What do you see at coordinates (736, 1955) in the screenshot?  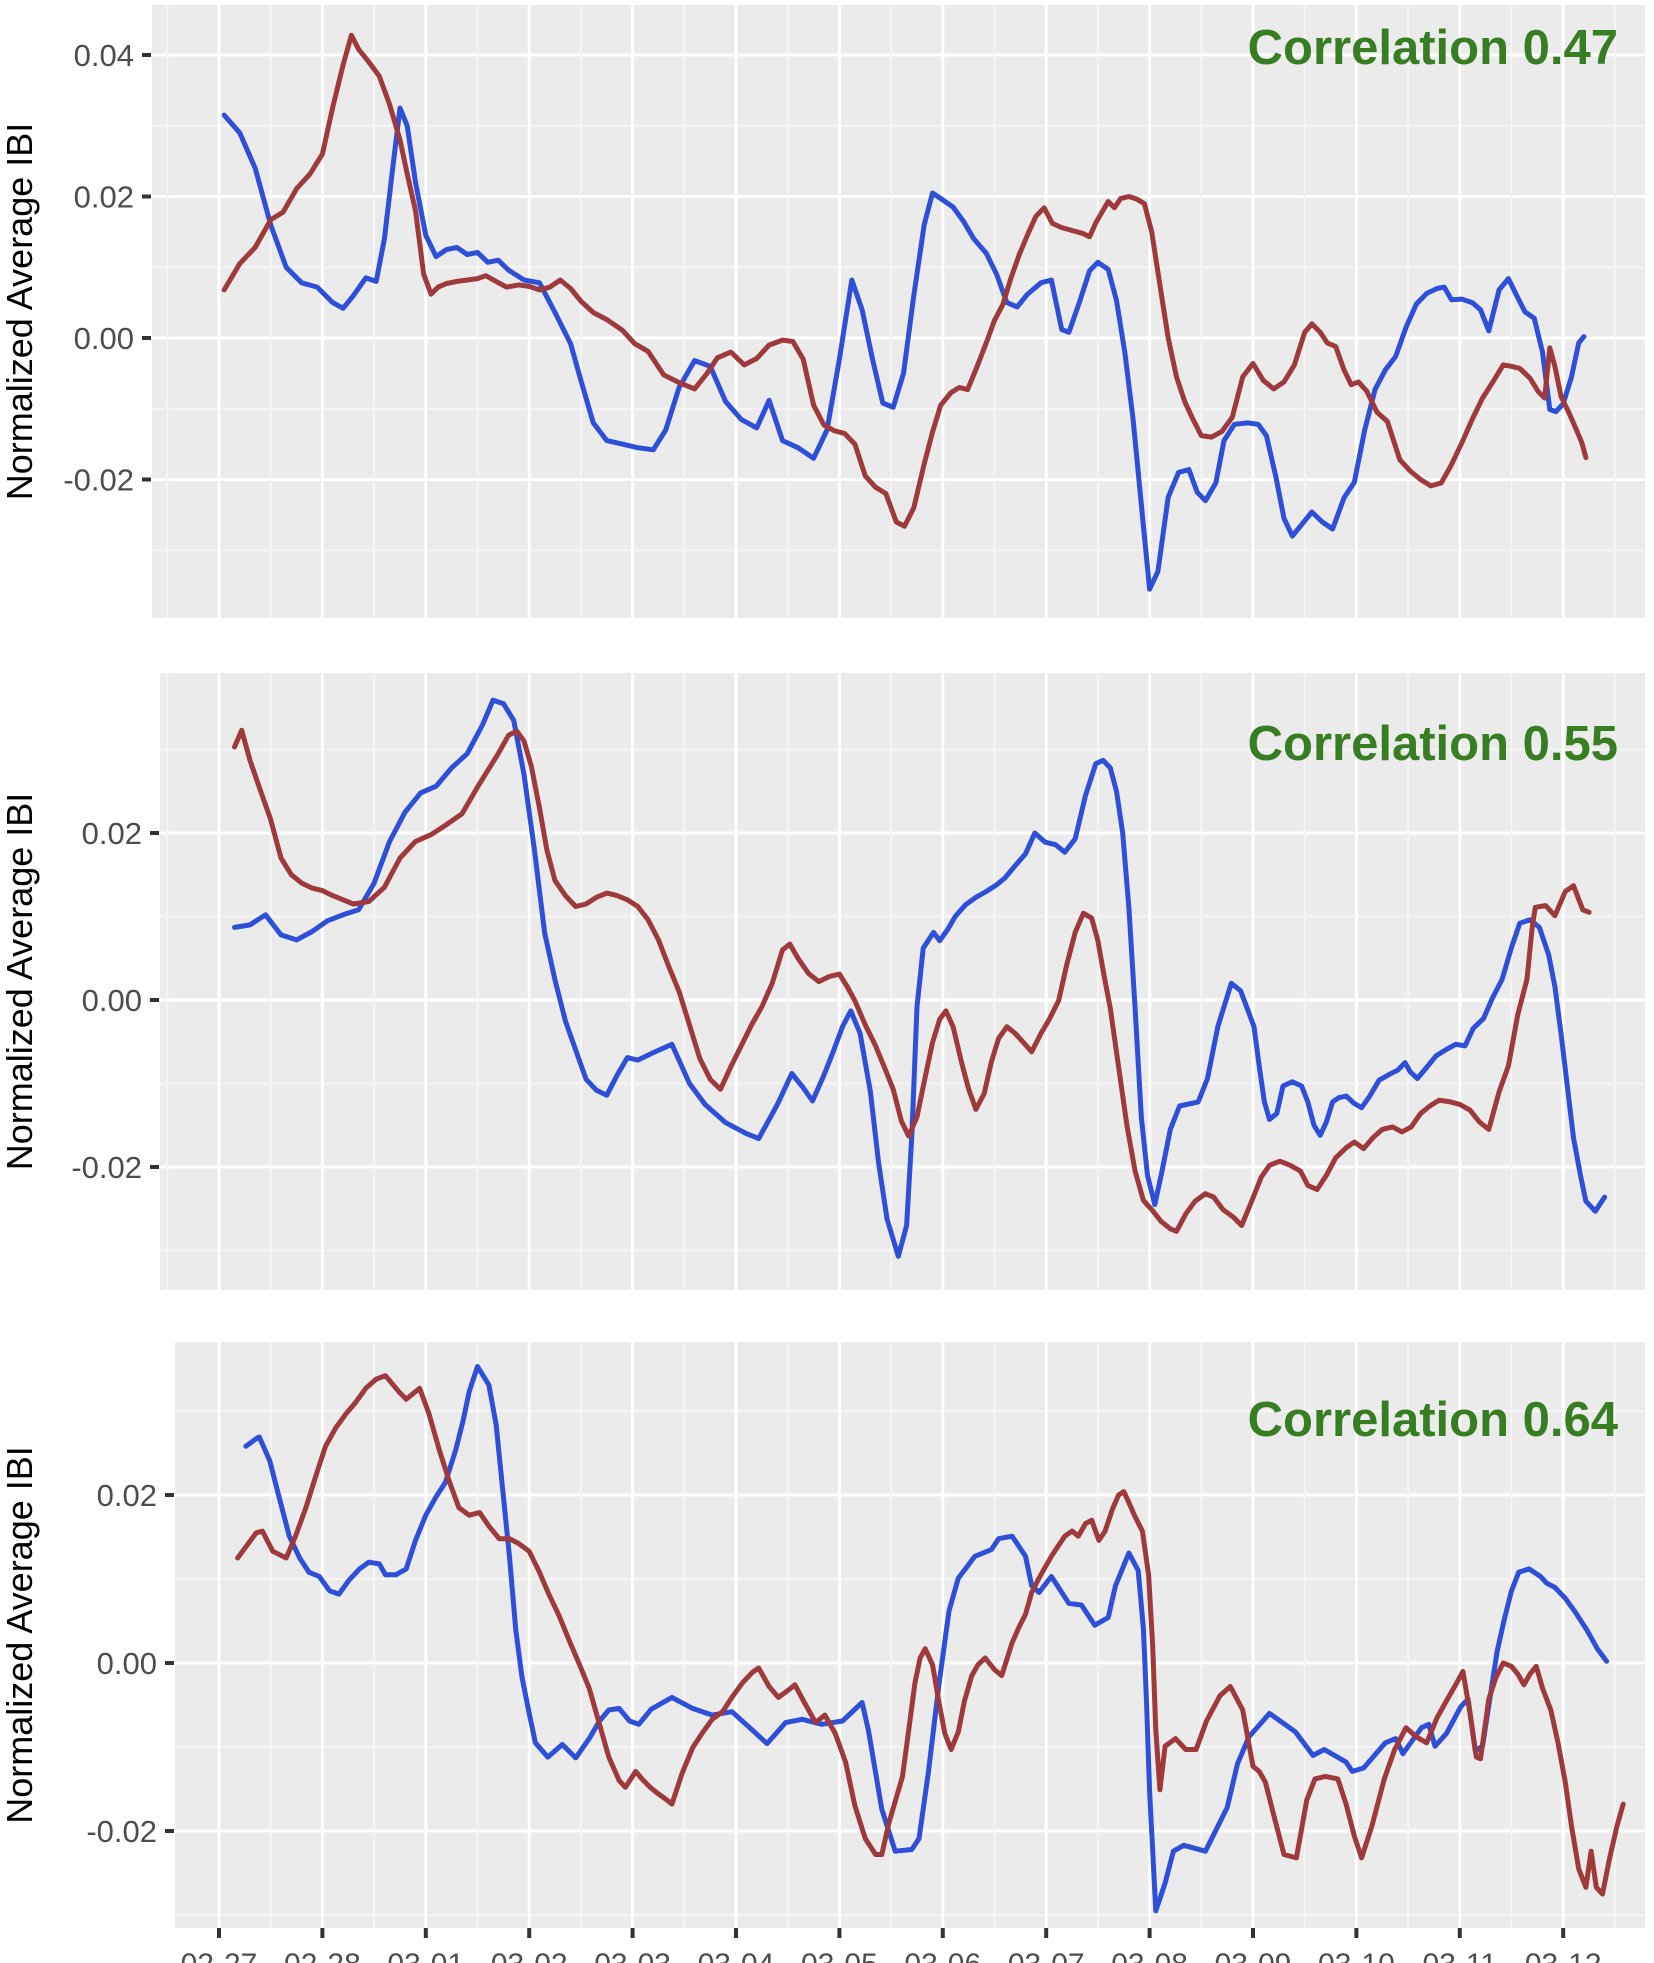 I see `x-tick-label: 03-04` at bounding box center [736, 1955].